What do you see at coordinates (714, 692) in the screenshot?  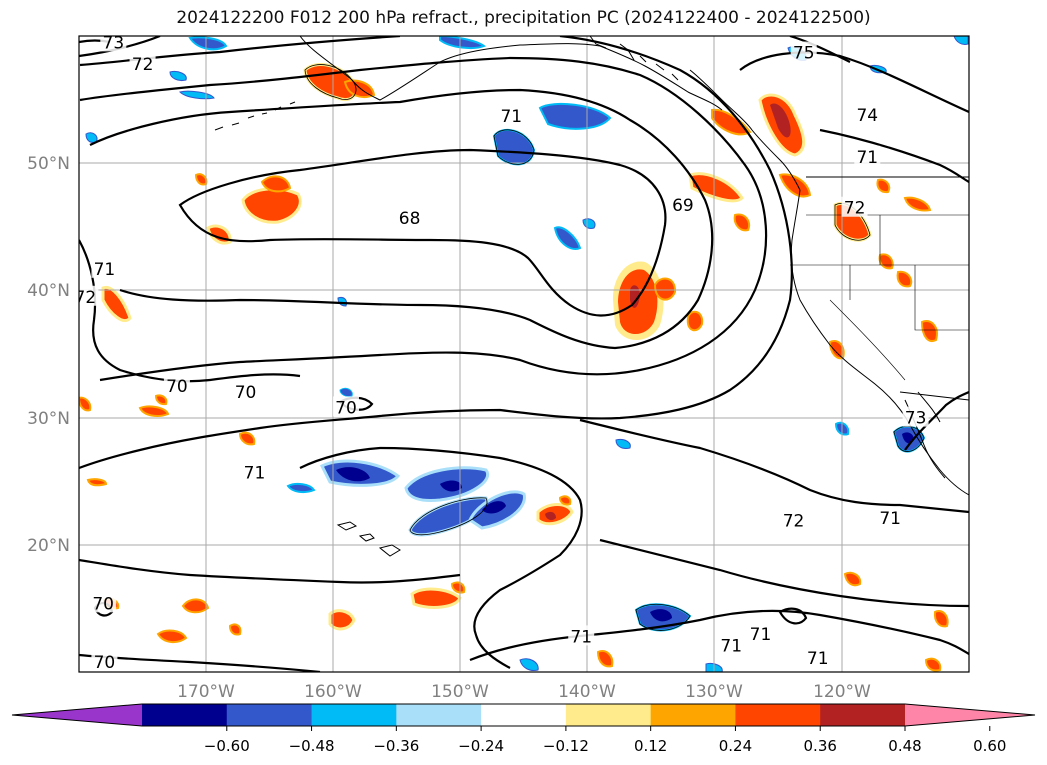 I see `lon-label: 130°W` at bounding box center [714, 692].